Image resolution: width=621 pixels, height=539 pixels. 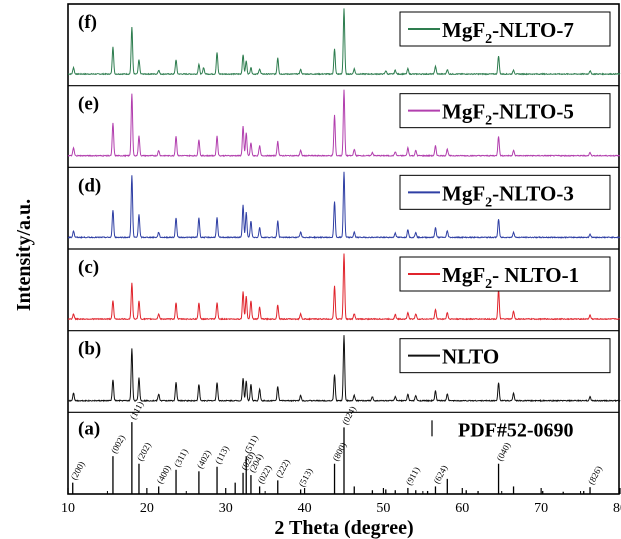 I want to click on xrd-trace-d, so click(x=344, y=205).